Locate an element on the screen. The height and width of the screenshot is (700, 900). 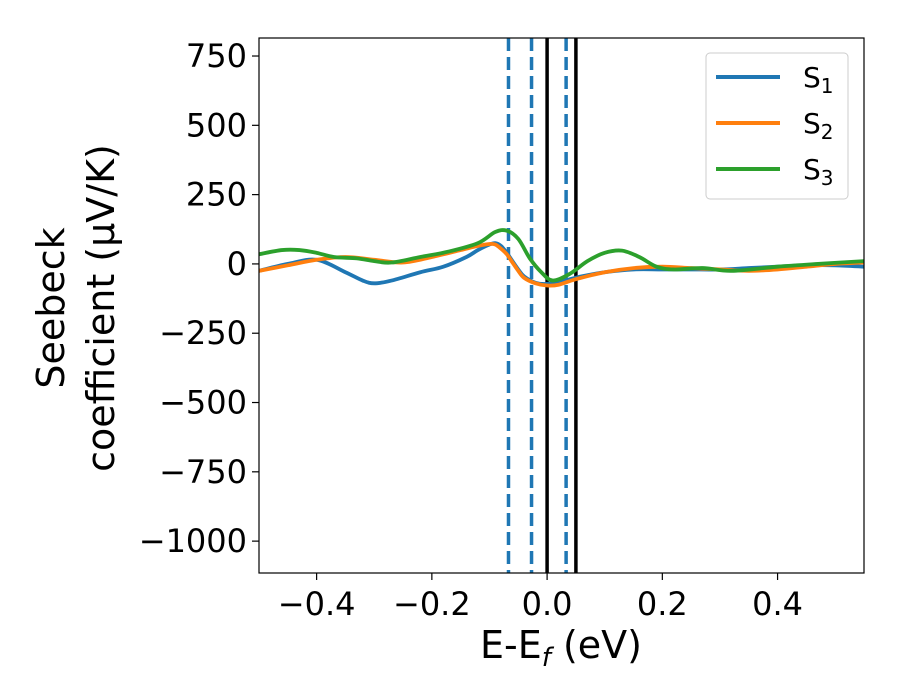
y-tick-label: 0 is located at coordinates (237, 264).